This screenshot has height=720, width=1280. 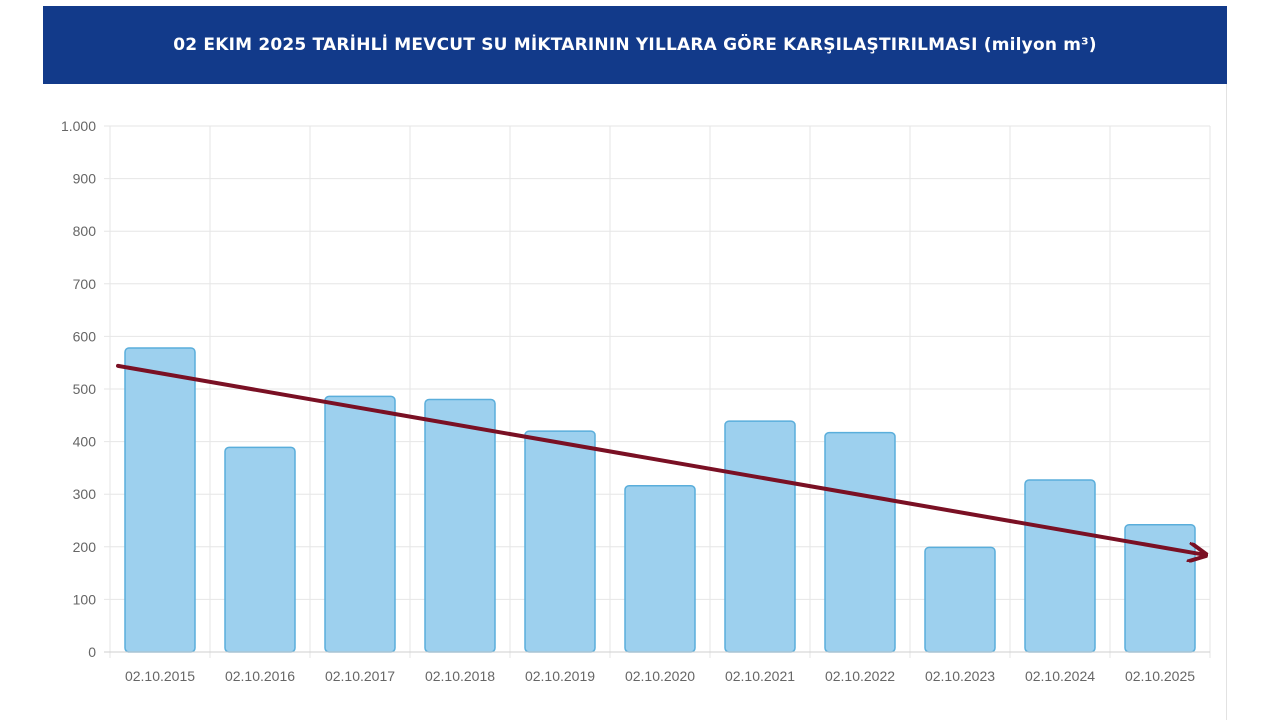 What do you see at coordinates (960, 676) in the screenshot?
I see `x-tick-label: 02.10.2023` at bounding box center [960, 676].